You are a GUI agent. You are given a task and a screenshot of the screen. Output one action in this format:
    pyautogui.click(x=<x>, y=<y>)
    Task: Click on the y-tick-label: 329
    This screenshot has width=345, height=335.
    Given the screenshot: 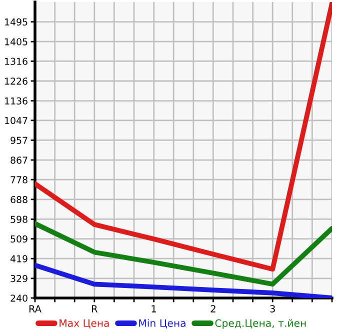 What is the action you would take?
    pyautogui.click(x=19, y=278)
    